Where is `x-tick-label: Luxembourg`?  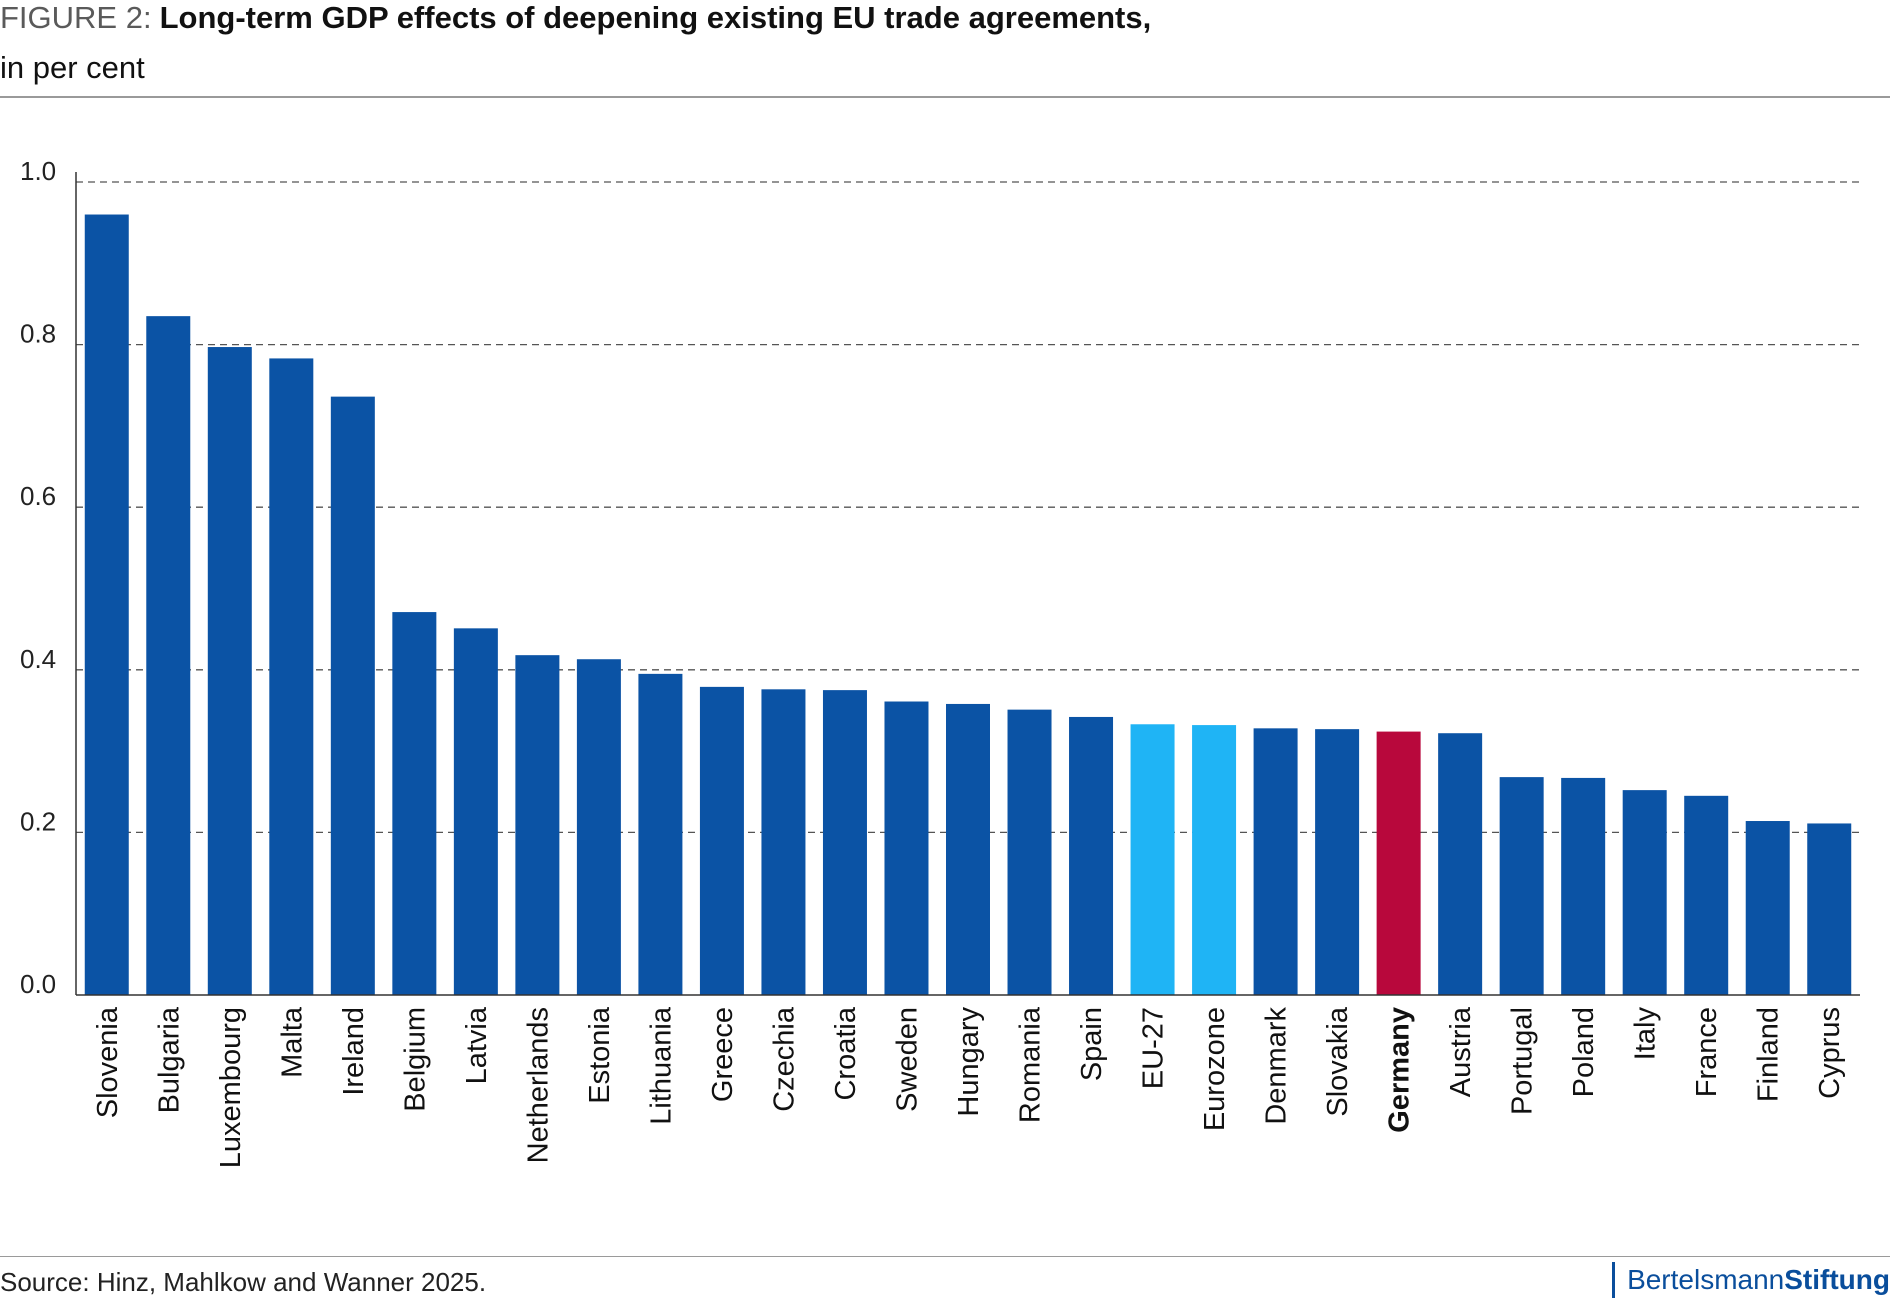
x-tick-label: Luxembourg is located at coordinates (231, 1087).